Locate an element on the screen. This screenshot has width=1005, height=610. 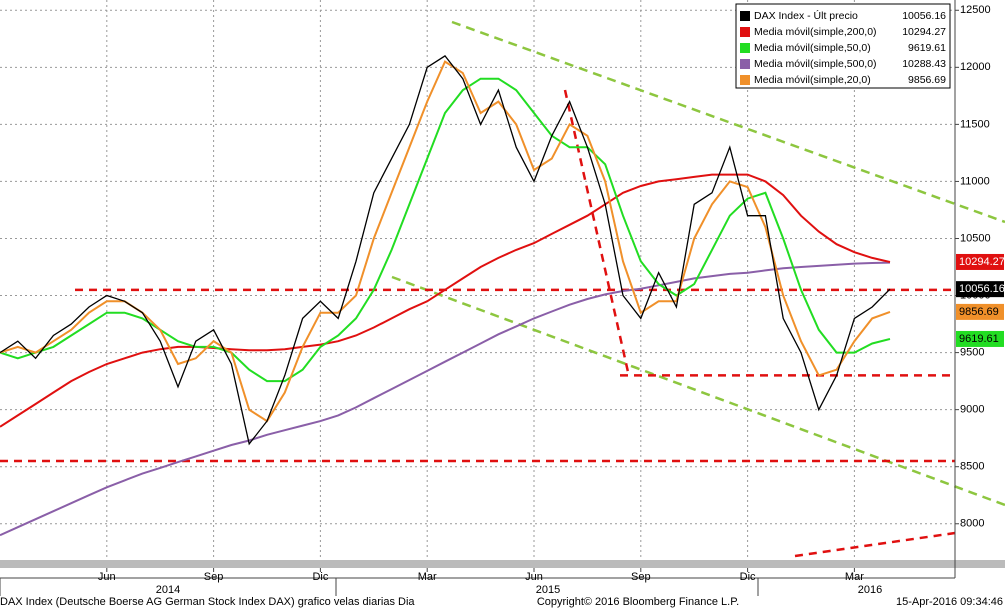
value-tag-label: 10056.16 is located at coordinates (982, 289).